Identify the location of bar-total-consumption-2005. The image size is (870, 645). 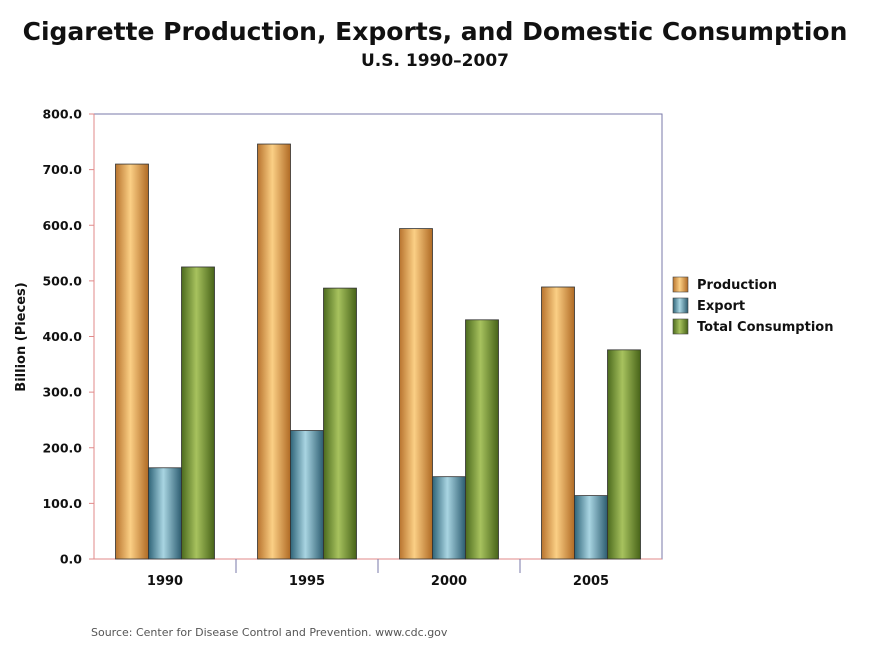
(624, 454).